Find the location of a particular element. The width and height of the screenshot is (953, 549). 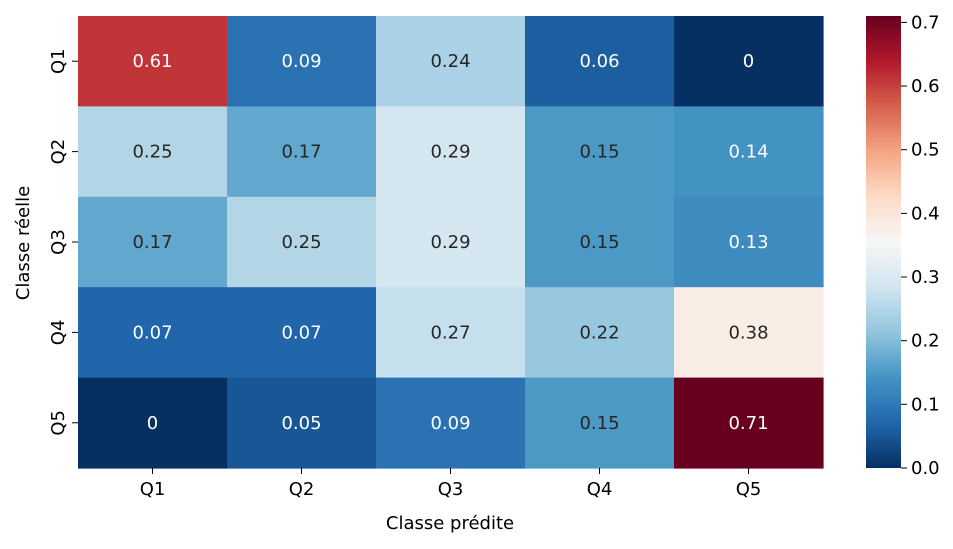

x-tick-label: Q2 is located at coordinates (302, 489).